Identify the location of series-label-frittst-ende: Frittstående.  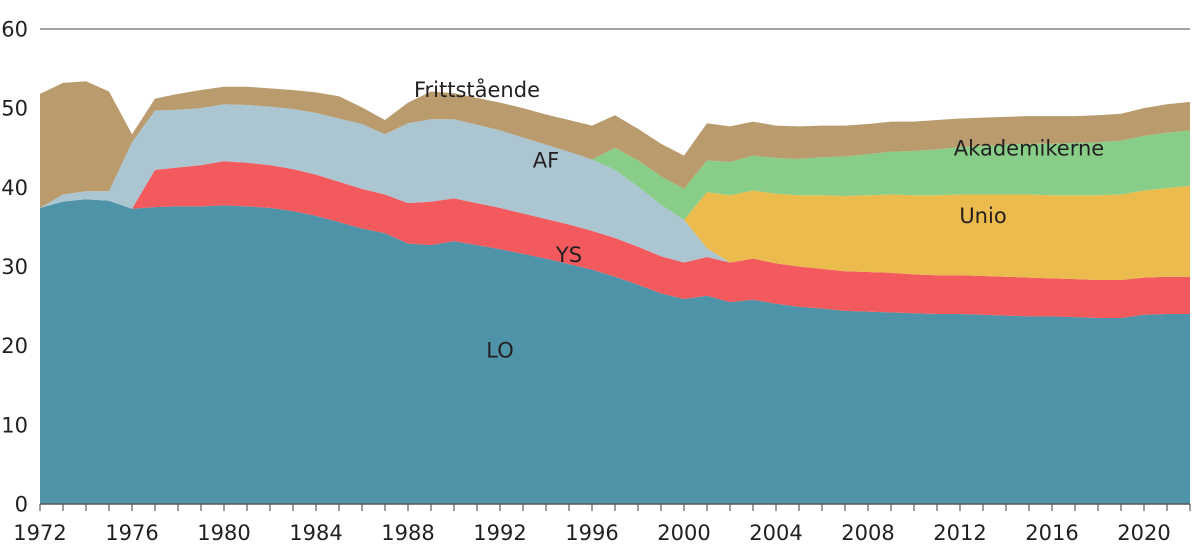
(477, 89).